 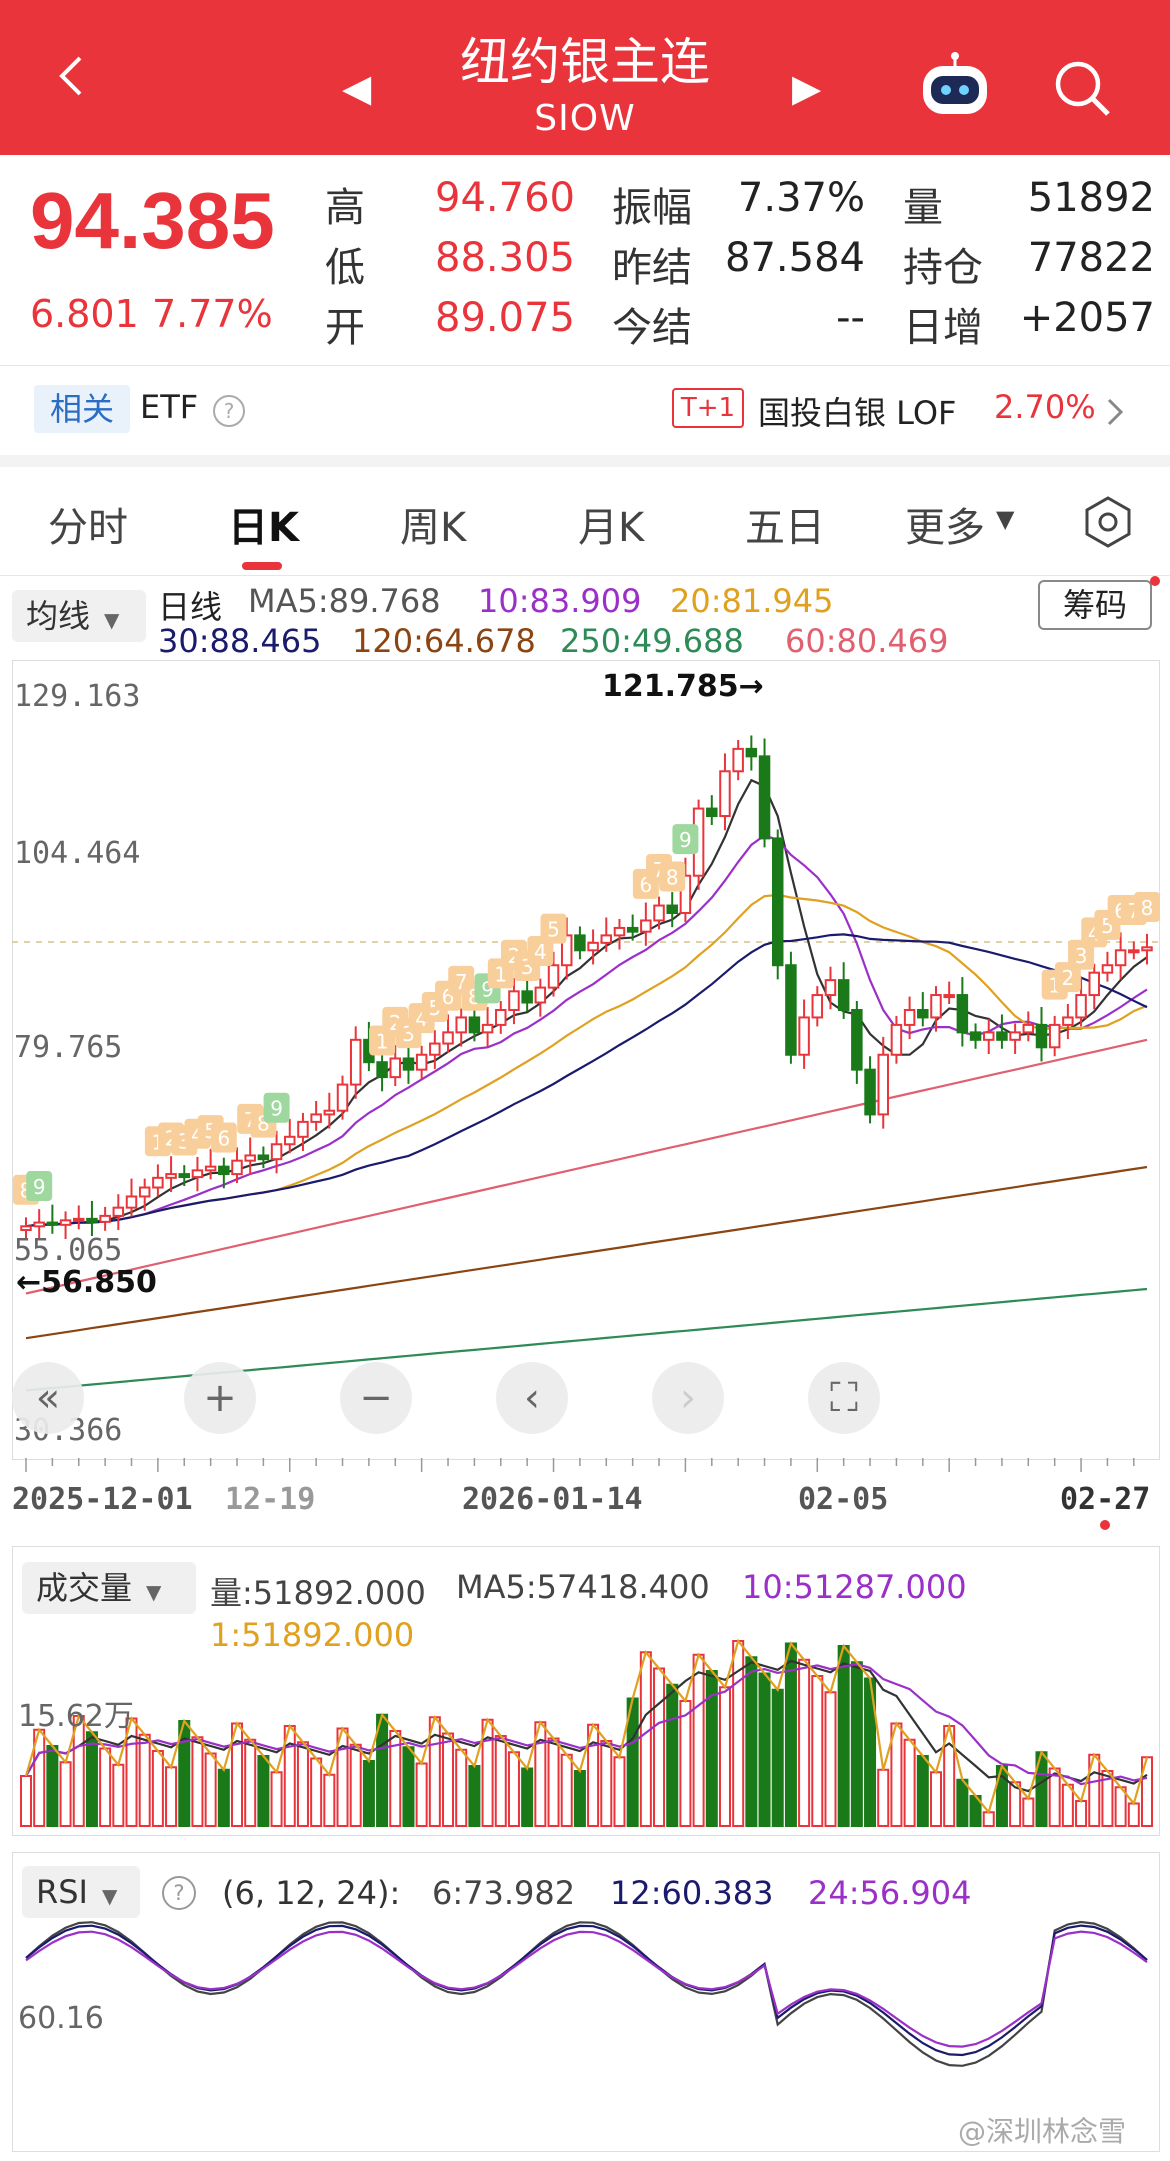 I want to click on rsi-selector: RSI ▼, so click(x=81, y=1892).